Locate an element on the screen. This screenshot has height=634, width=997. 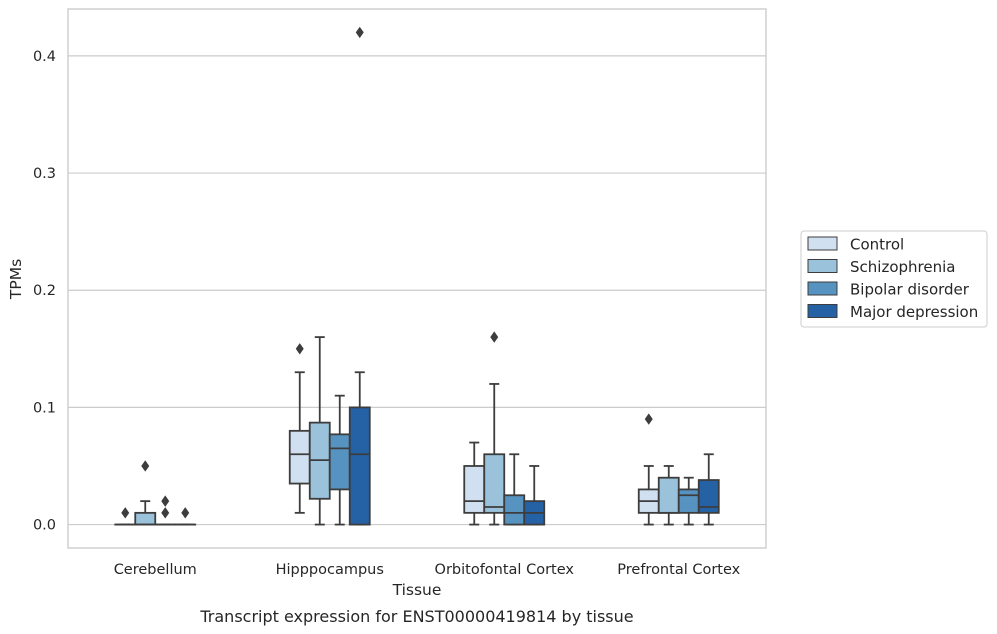
y-tick-label: 0.0 is located at coordinates (44, 526).